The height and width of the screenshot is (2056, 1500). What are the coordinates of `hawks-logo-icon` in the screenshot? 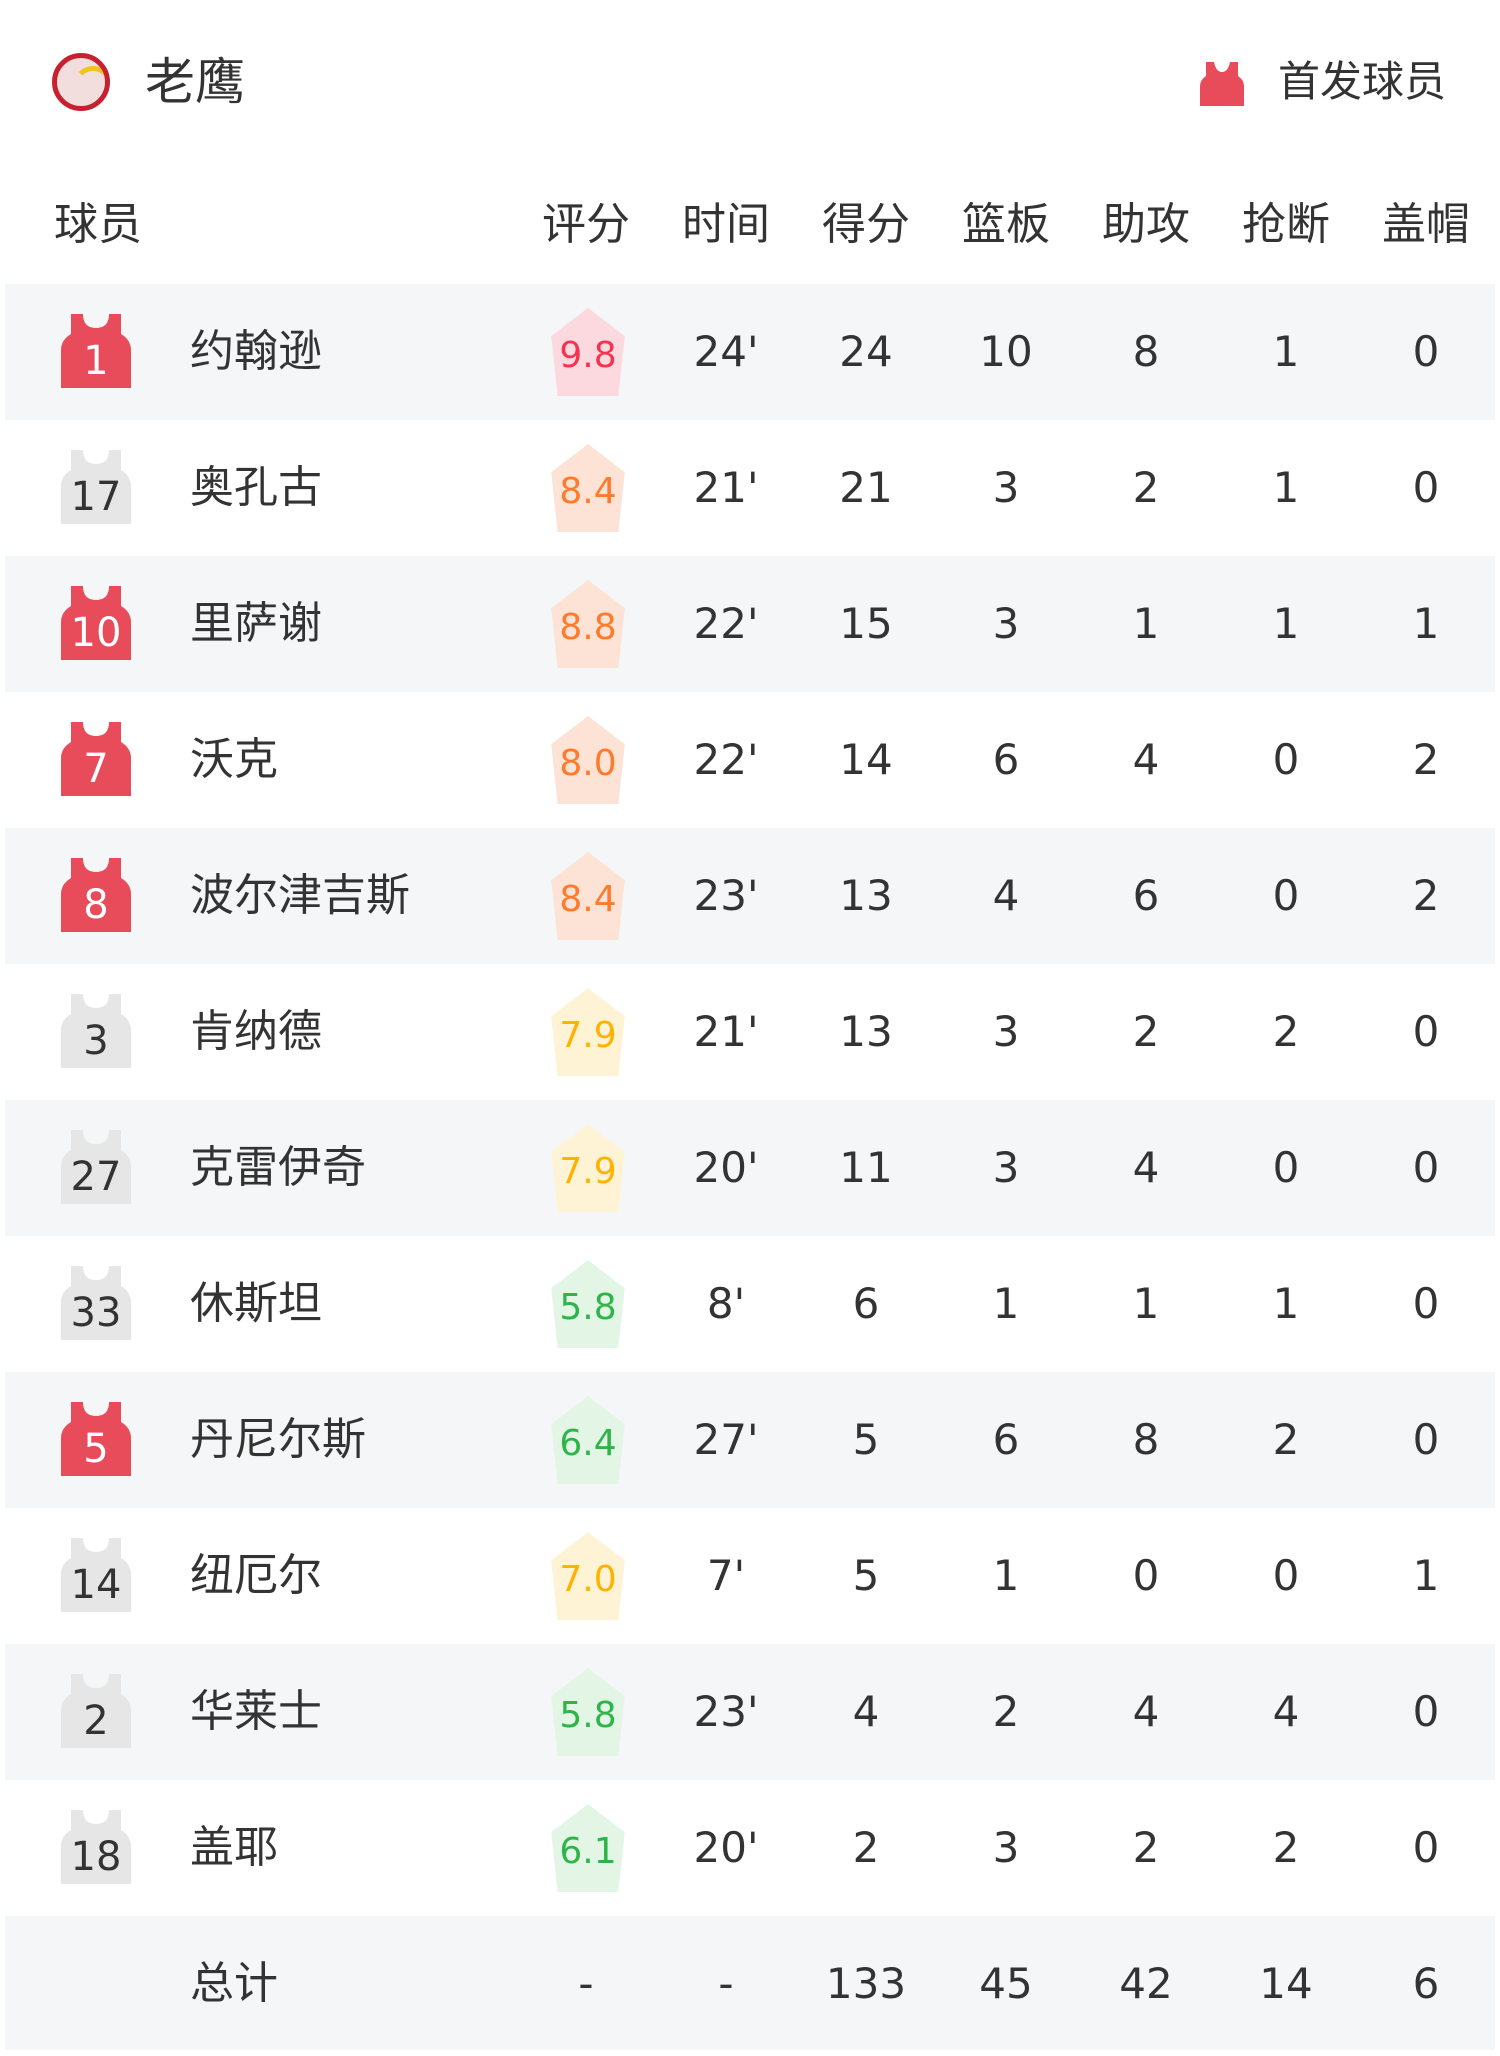 It's located at (81, 82).